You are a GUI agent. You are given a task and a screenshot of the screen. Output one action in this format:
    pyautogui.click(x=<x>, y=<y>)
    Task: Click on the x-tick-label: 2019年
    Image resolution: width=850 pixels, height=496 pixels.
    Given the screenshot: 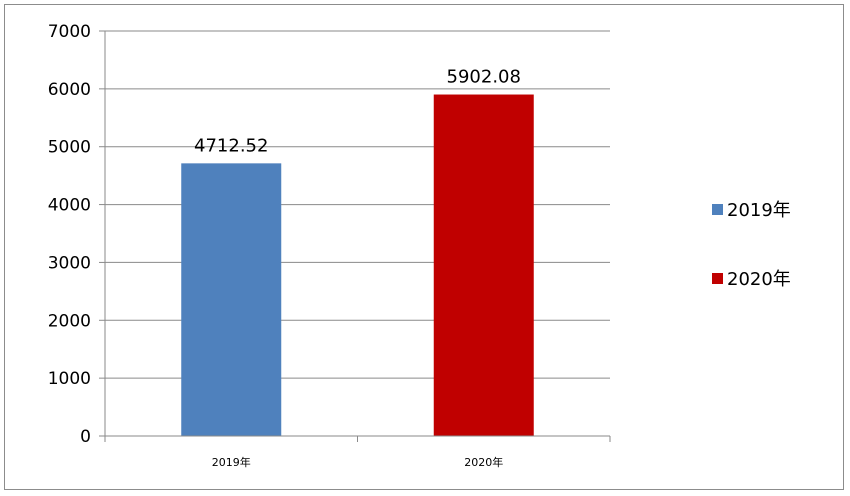 What is the action you would take?
    pyautogui.click(x=231, y=462)
    